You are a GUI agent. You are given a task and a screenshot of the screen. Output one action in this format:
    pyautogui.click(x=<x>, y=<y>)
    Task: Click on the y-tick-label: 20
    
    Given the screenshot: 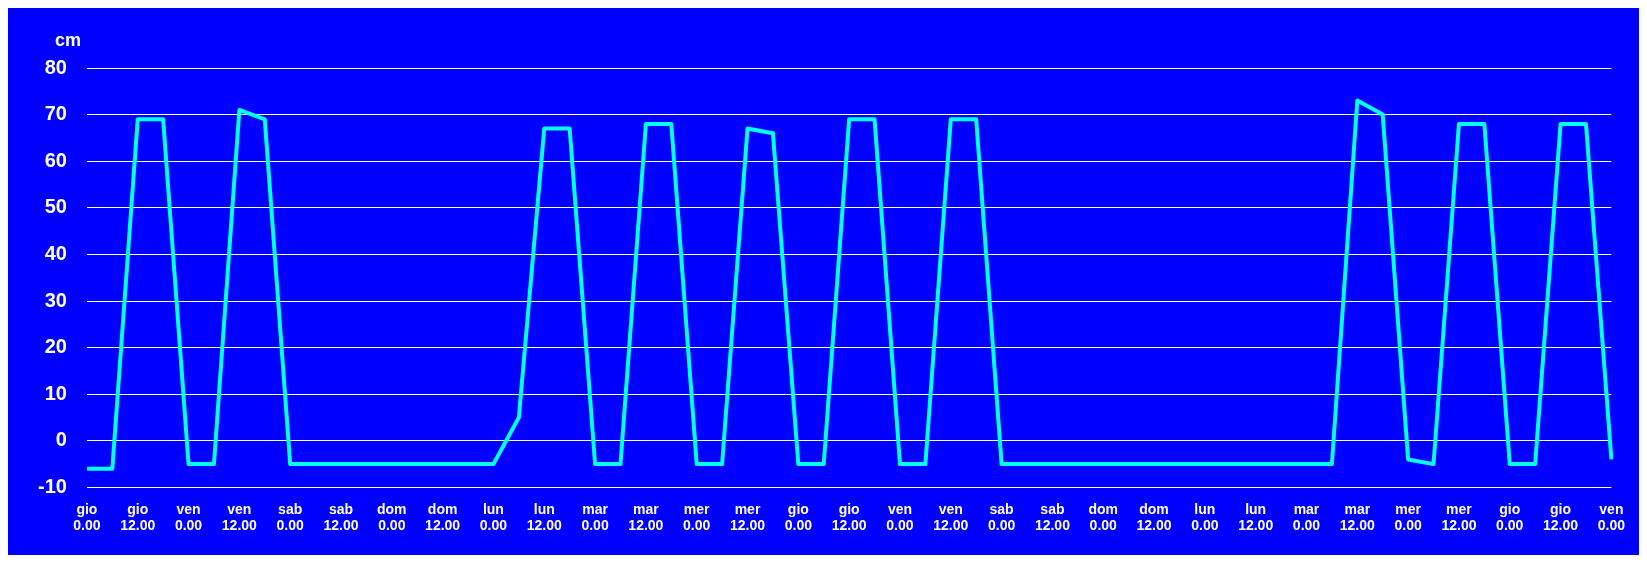 What is the action you would take?
    pyautogui.click(x=55, y=346)
    